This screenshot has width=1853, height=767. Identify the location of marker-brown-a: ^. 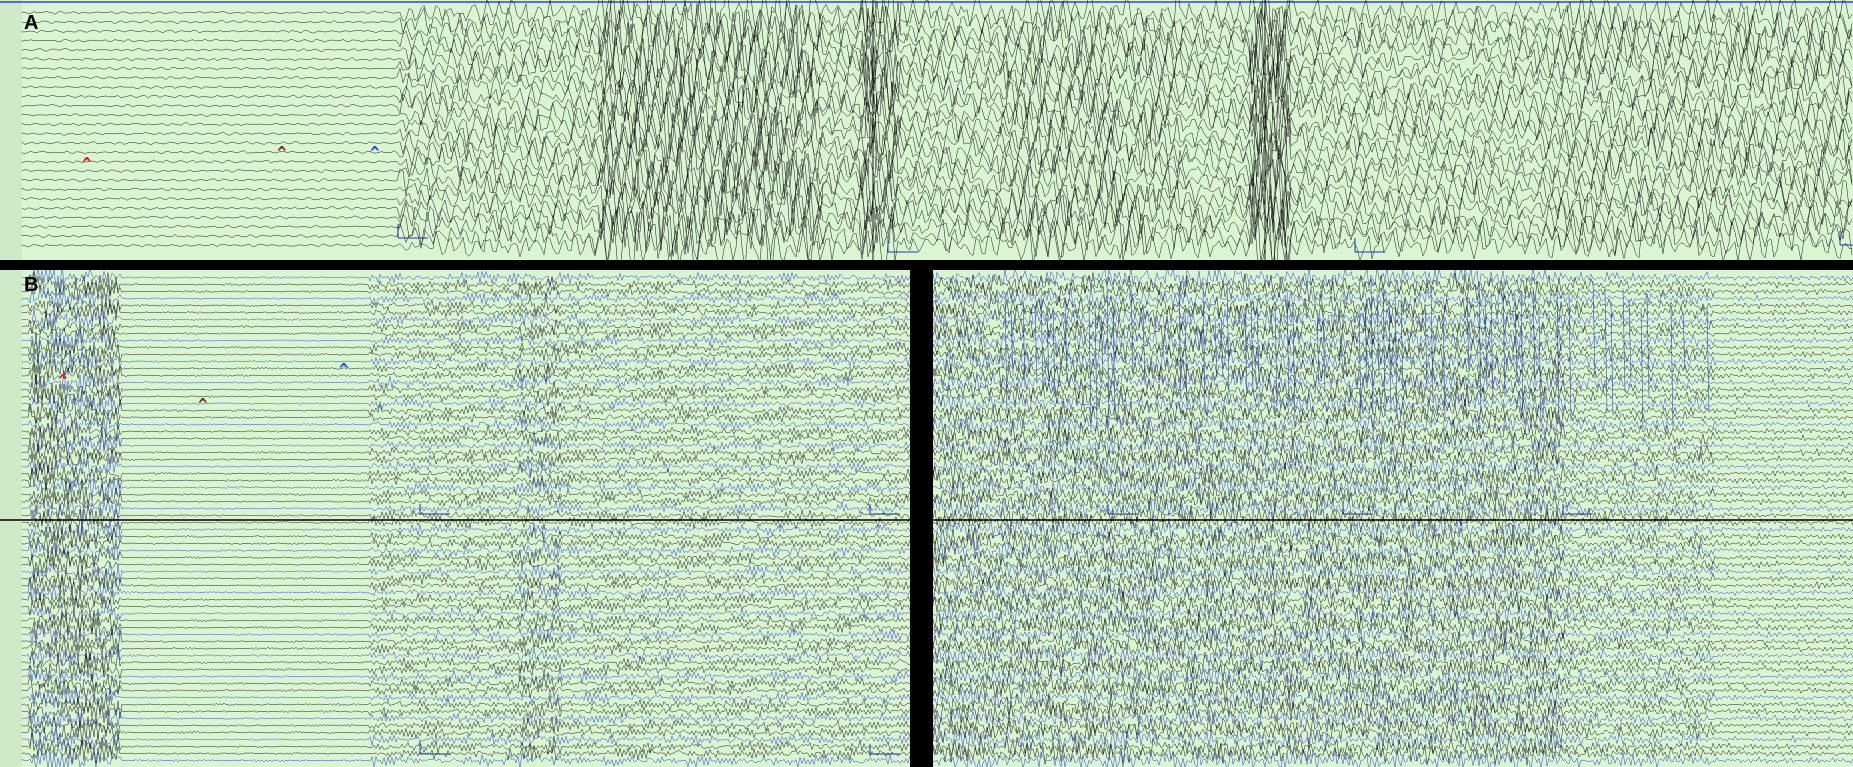
(282, 152).